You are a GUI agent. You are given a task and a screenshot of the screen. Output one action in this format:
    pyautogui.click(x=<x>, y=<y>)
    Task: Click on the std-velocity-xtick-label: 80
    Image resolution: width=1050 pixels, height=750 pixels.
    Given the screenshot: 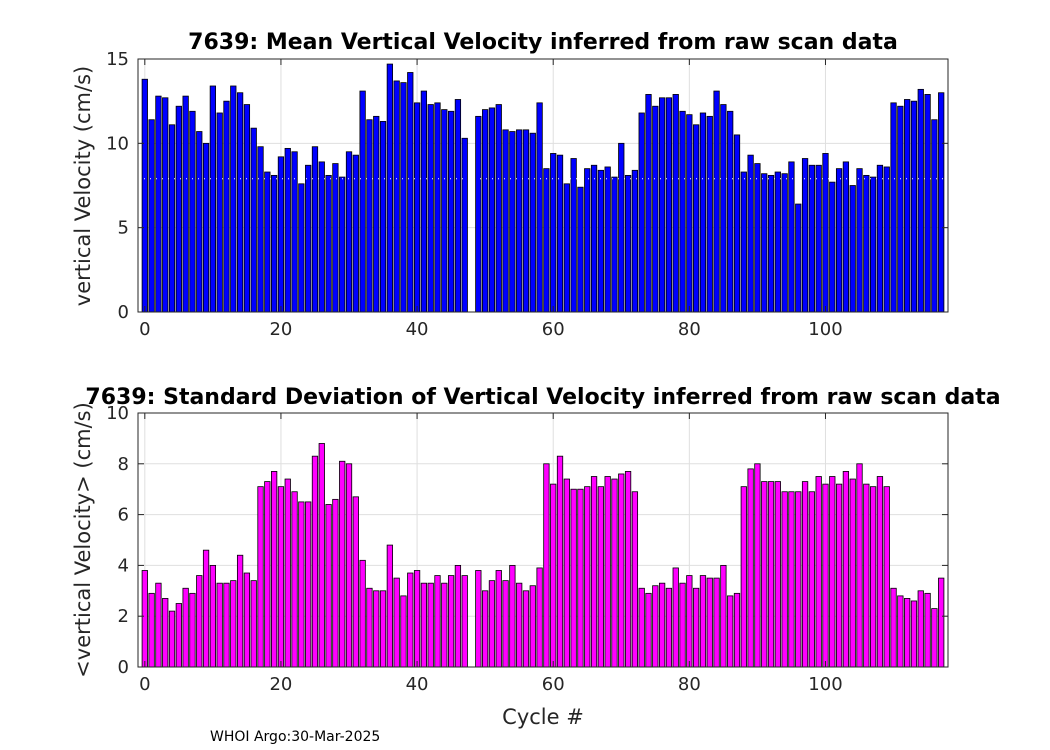 What is the action you would take?
    pyautogui.click(x=689, y=684)
    